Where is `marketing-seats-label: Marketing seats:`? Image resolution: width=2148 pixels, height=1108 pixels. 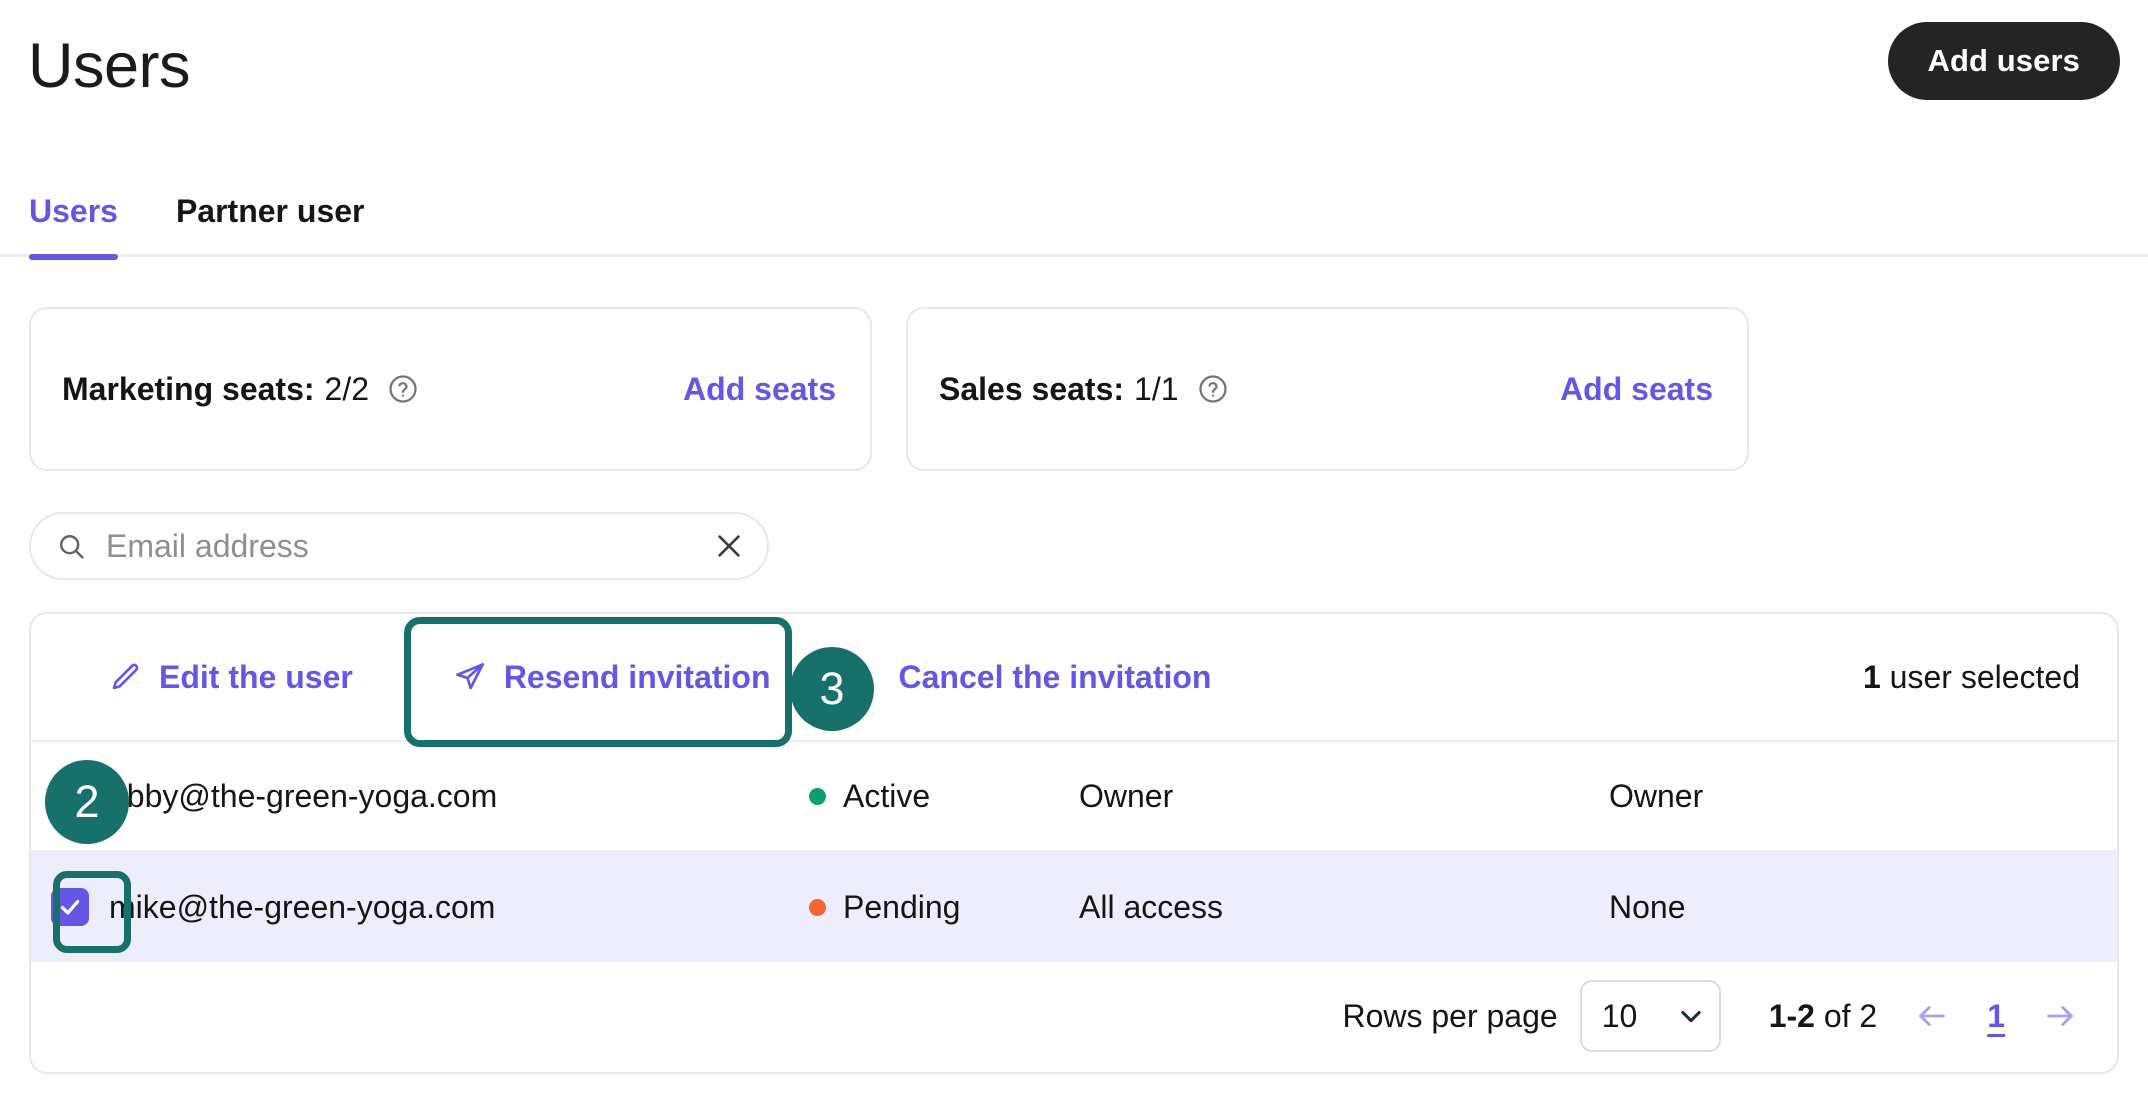 marketing-seats-label: Marketing seats: is located at coordinates (188, 388).